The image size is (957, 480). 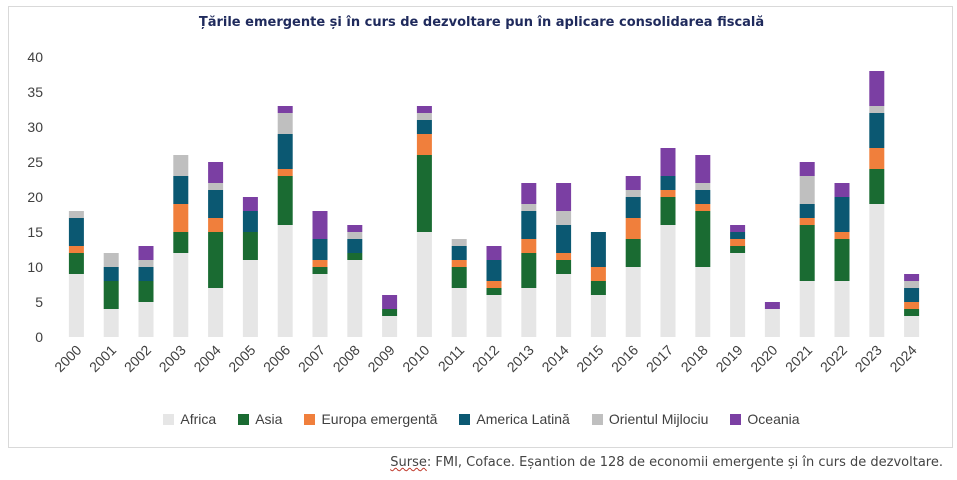 What do you see at coordinates (520, 358) in the screenshot?
I see `x-tick-label: 2013` at bounding box center [520, 358].